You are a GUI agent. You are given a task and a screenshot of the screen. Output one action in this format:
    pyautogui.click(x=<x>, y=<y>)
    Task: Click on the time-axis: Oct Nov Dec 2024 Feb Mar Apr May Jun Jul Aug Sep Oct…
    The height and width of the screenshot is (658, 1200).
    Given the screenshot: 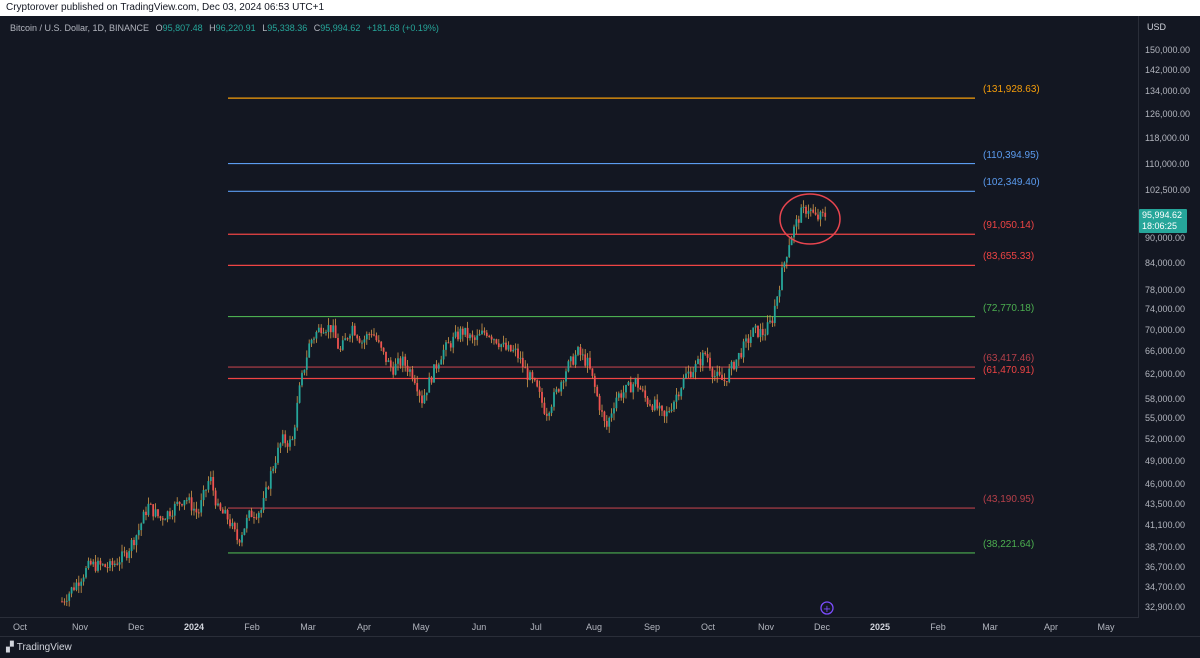 What is the action you would take?
    pyautogui.click(x=569, y=627)
    